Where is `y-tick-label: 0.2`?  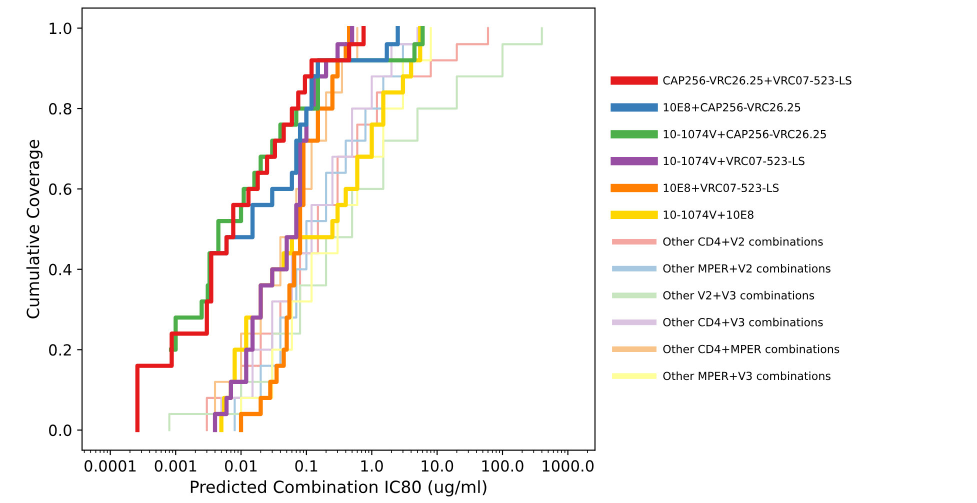
y-tick-label: 0.2 is located at coordinates (60, 350).